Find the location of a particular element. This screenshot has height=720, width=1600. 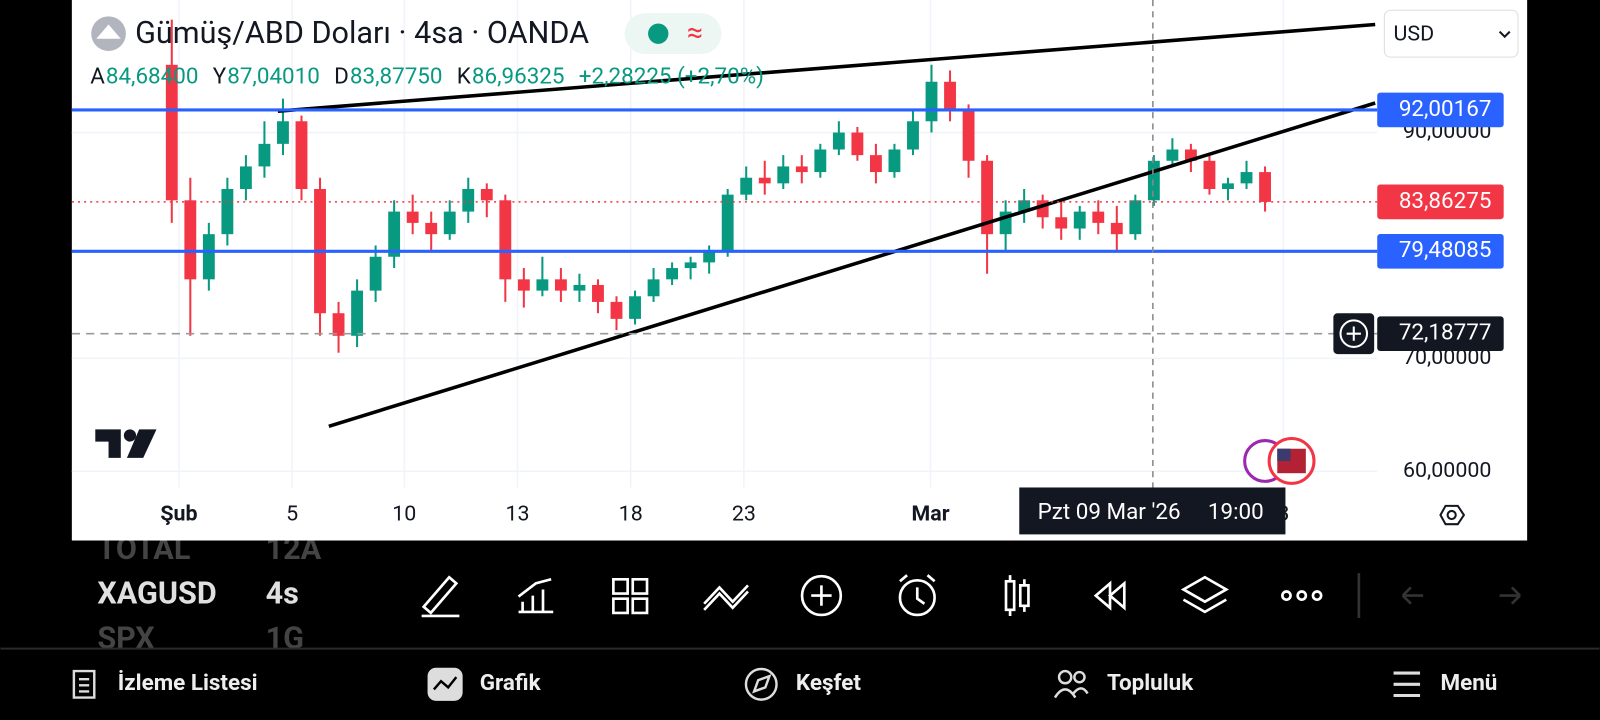

redo is located at coordinates (1510, 595).